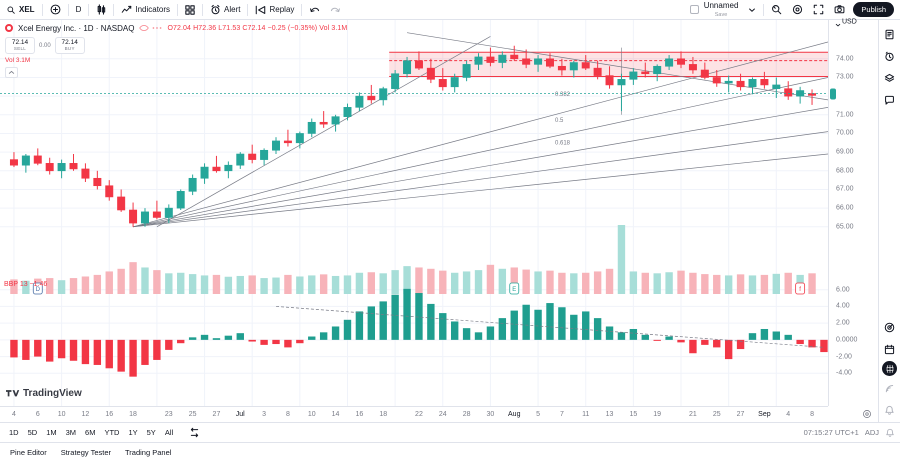 This screenshot has width=900, height=461. What do you see at coordinates (85, 452) in the screenshot?
I see `tab-strategy-tester: Strategy Tester` at bounding box center [85, 452].